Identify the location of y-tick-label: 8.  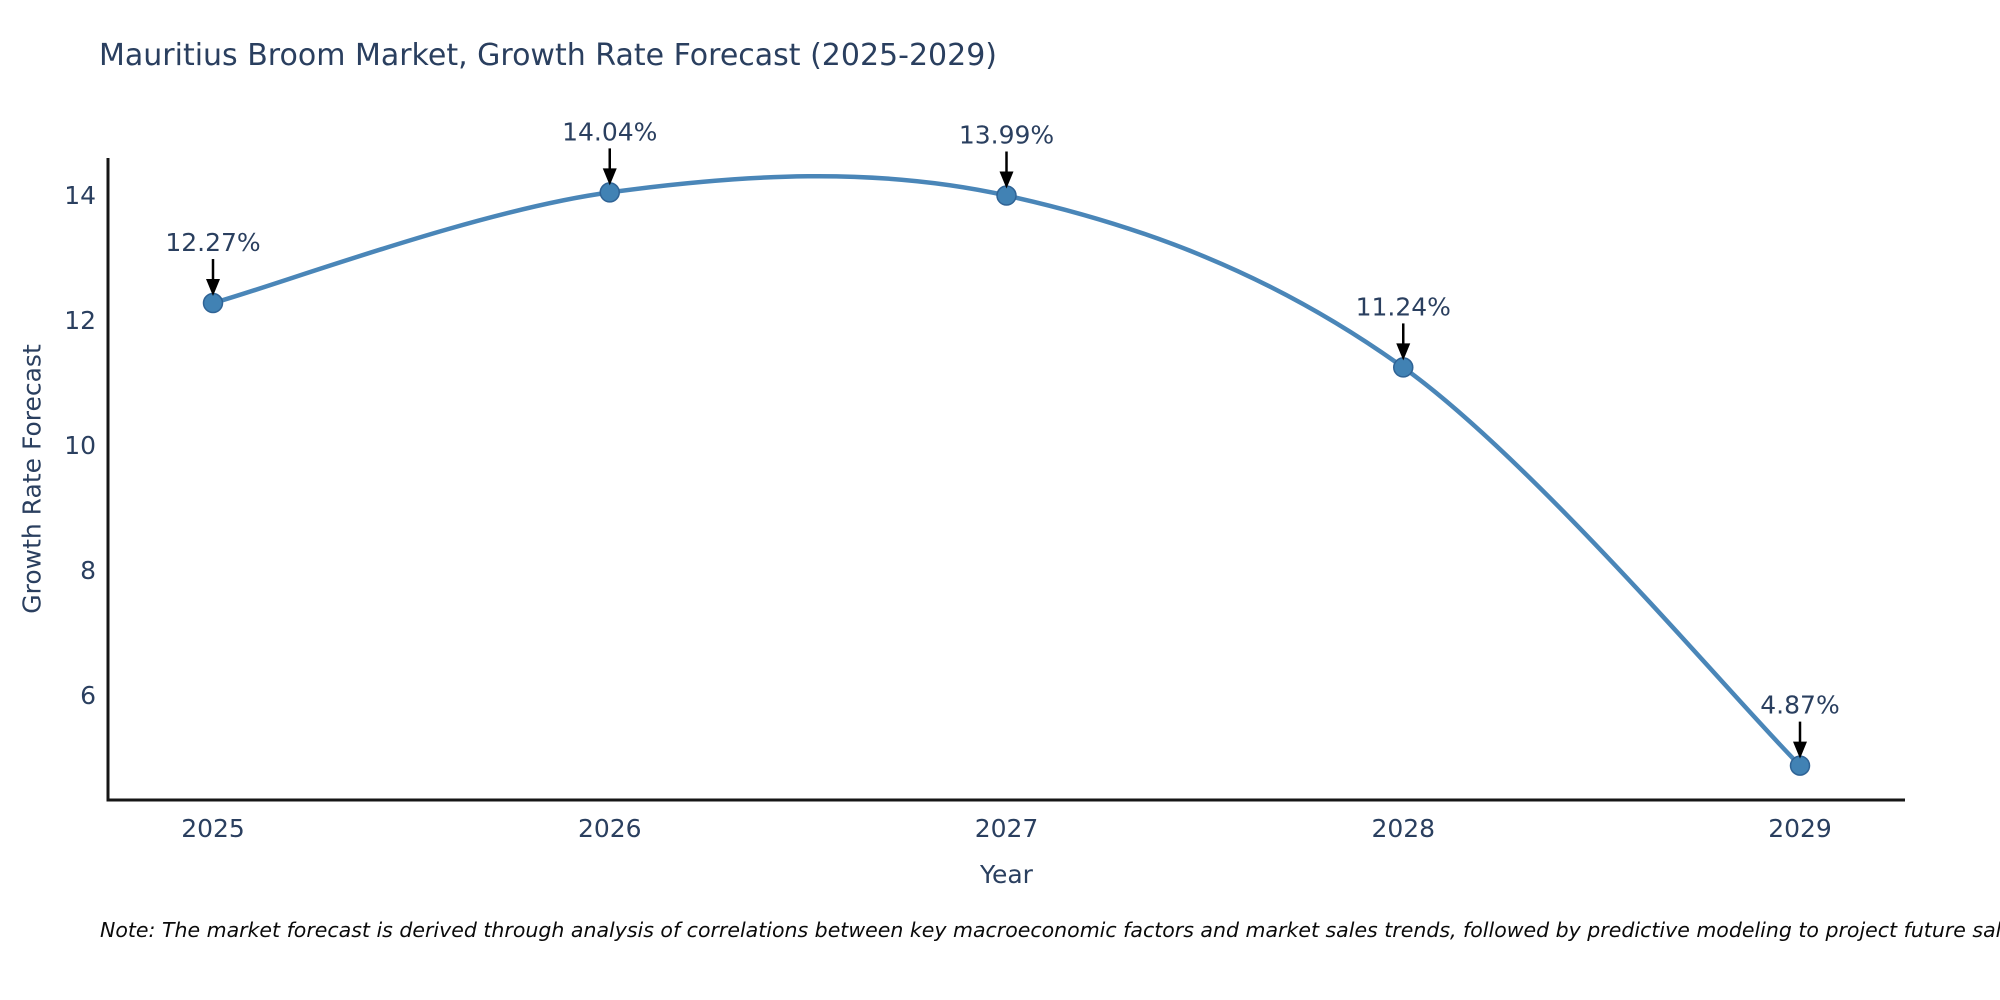
(88, 570).